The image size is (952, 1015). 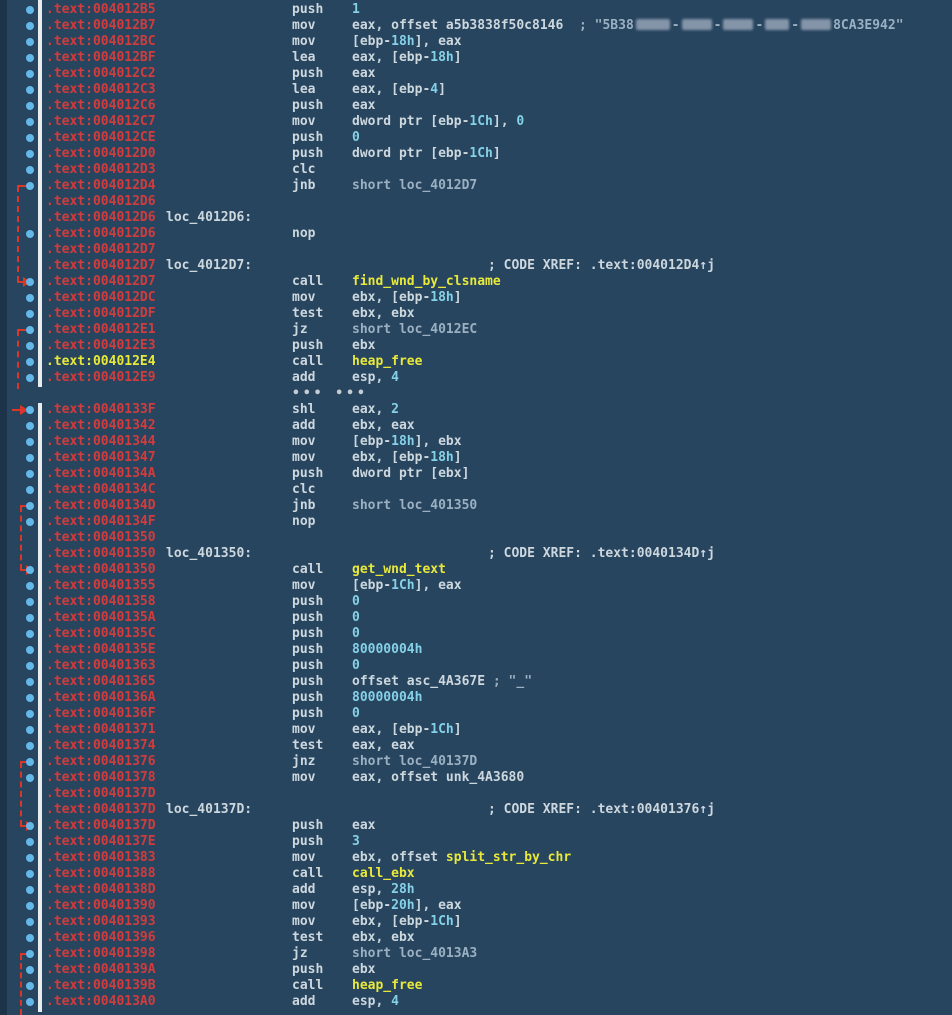 I want to click on disasm-row: .text:00401347 mov ebx, [ebp-18h], so click(x=476, y=458).